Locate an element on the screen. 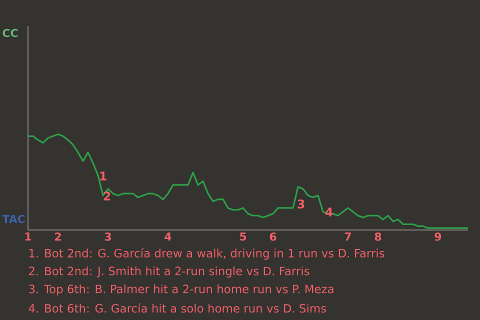 The image size is (480, 320). text: 2. Bot 2nd: J. Smith hit a 2-run single vs D. Farris is located at coordinates (169, 272).